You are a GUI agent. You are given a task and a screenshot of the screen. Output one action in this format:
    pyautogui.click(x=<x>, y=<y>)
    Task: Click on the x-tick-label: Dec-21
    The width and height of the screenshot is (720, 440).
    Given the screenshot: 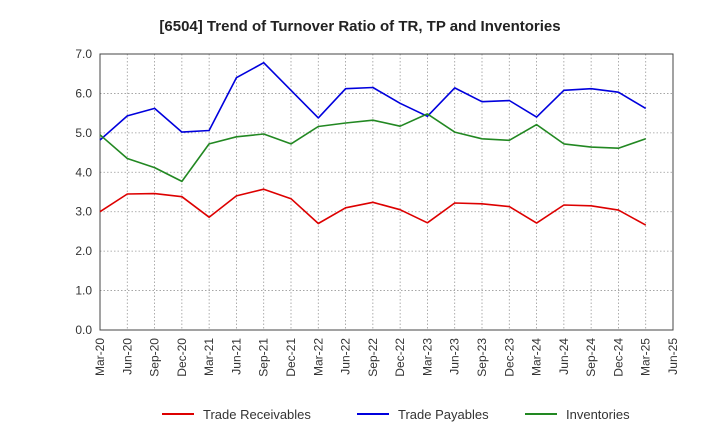 What is the action you would take?
    pyautogui.click(x=291, y=357)
    